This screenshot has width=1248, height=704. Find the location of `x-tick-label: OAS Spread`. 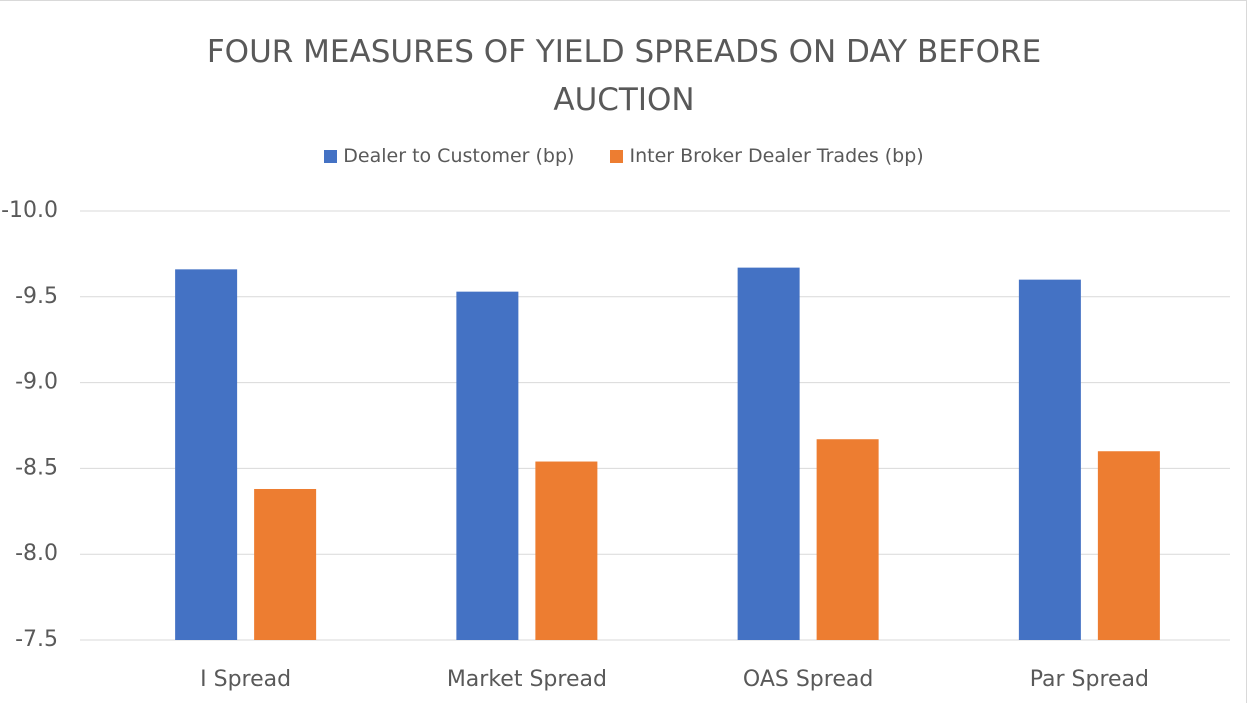

x-tick-label: OAS Spread is located at coordinates (808, 679).